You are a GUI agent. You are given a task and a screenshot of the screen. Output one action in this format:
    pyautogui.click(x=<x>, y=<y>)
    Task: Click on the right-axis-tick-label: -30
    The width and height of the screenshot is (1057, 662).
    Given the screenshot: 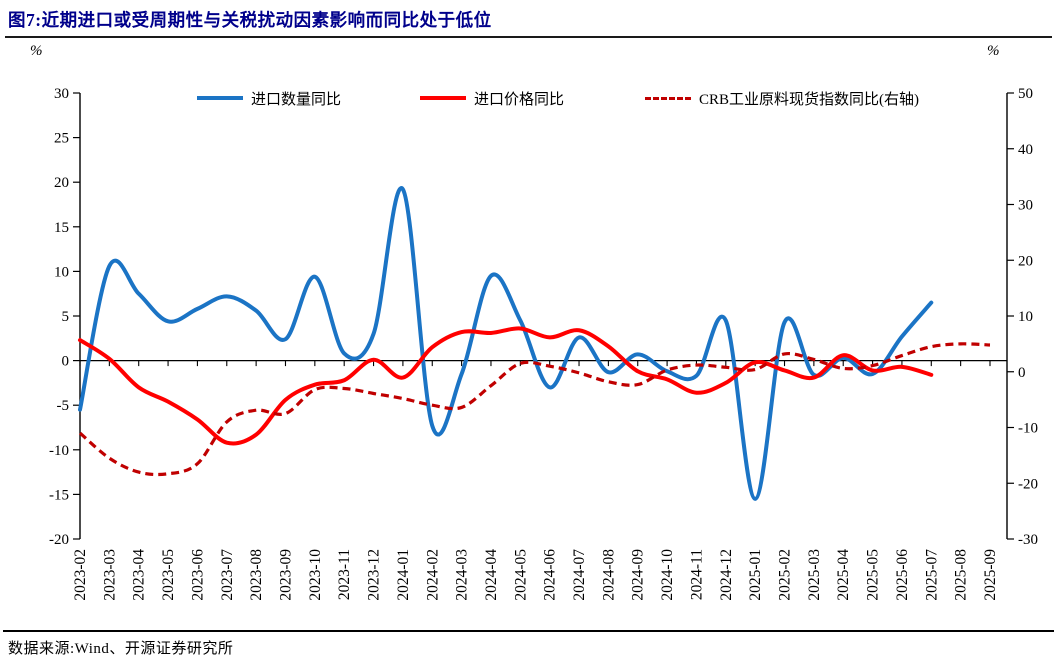 What is the action you would take?
    pyautogui.click(x=1028, y=540)
    